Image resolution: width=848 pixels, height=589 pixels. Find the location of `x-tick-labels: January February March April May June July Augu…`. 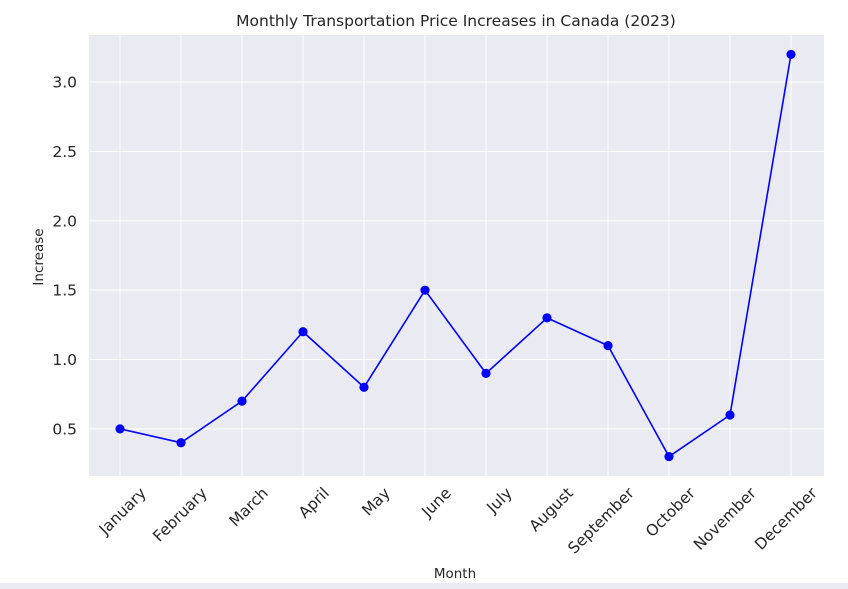

x-tick-labels: January February March April May June July Augu… is located at coordinates (458, 521).